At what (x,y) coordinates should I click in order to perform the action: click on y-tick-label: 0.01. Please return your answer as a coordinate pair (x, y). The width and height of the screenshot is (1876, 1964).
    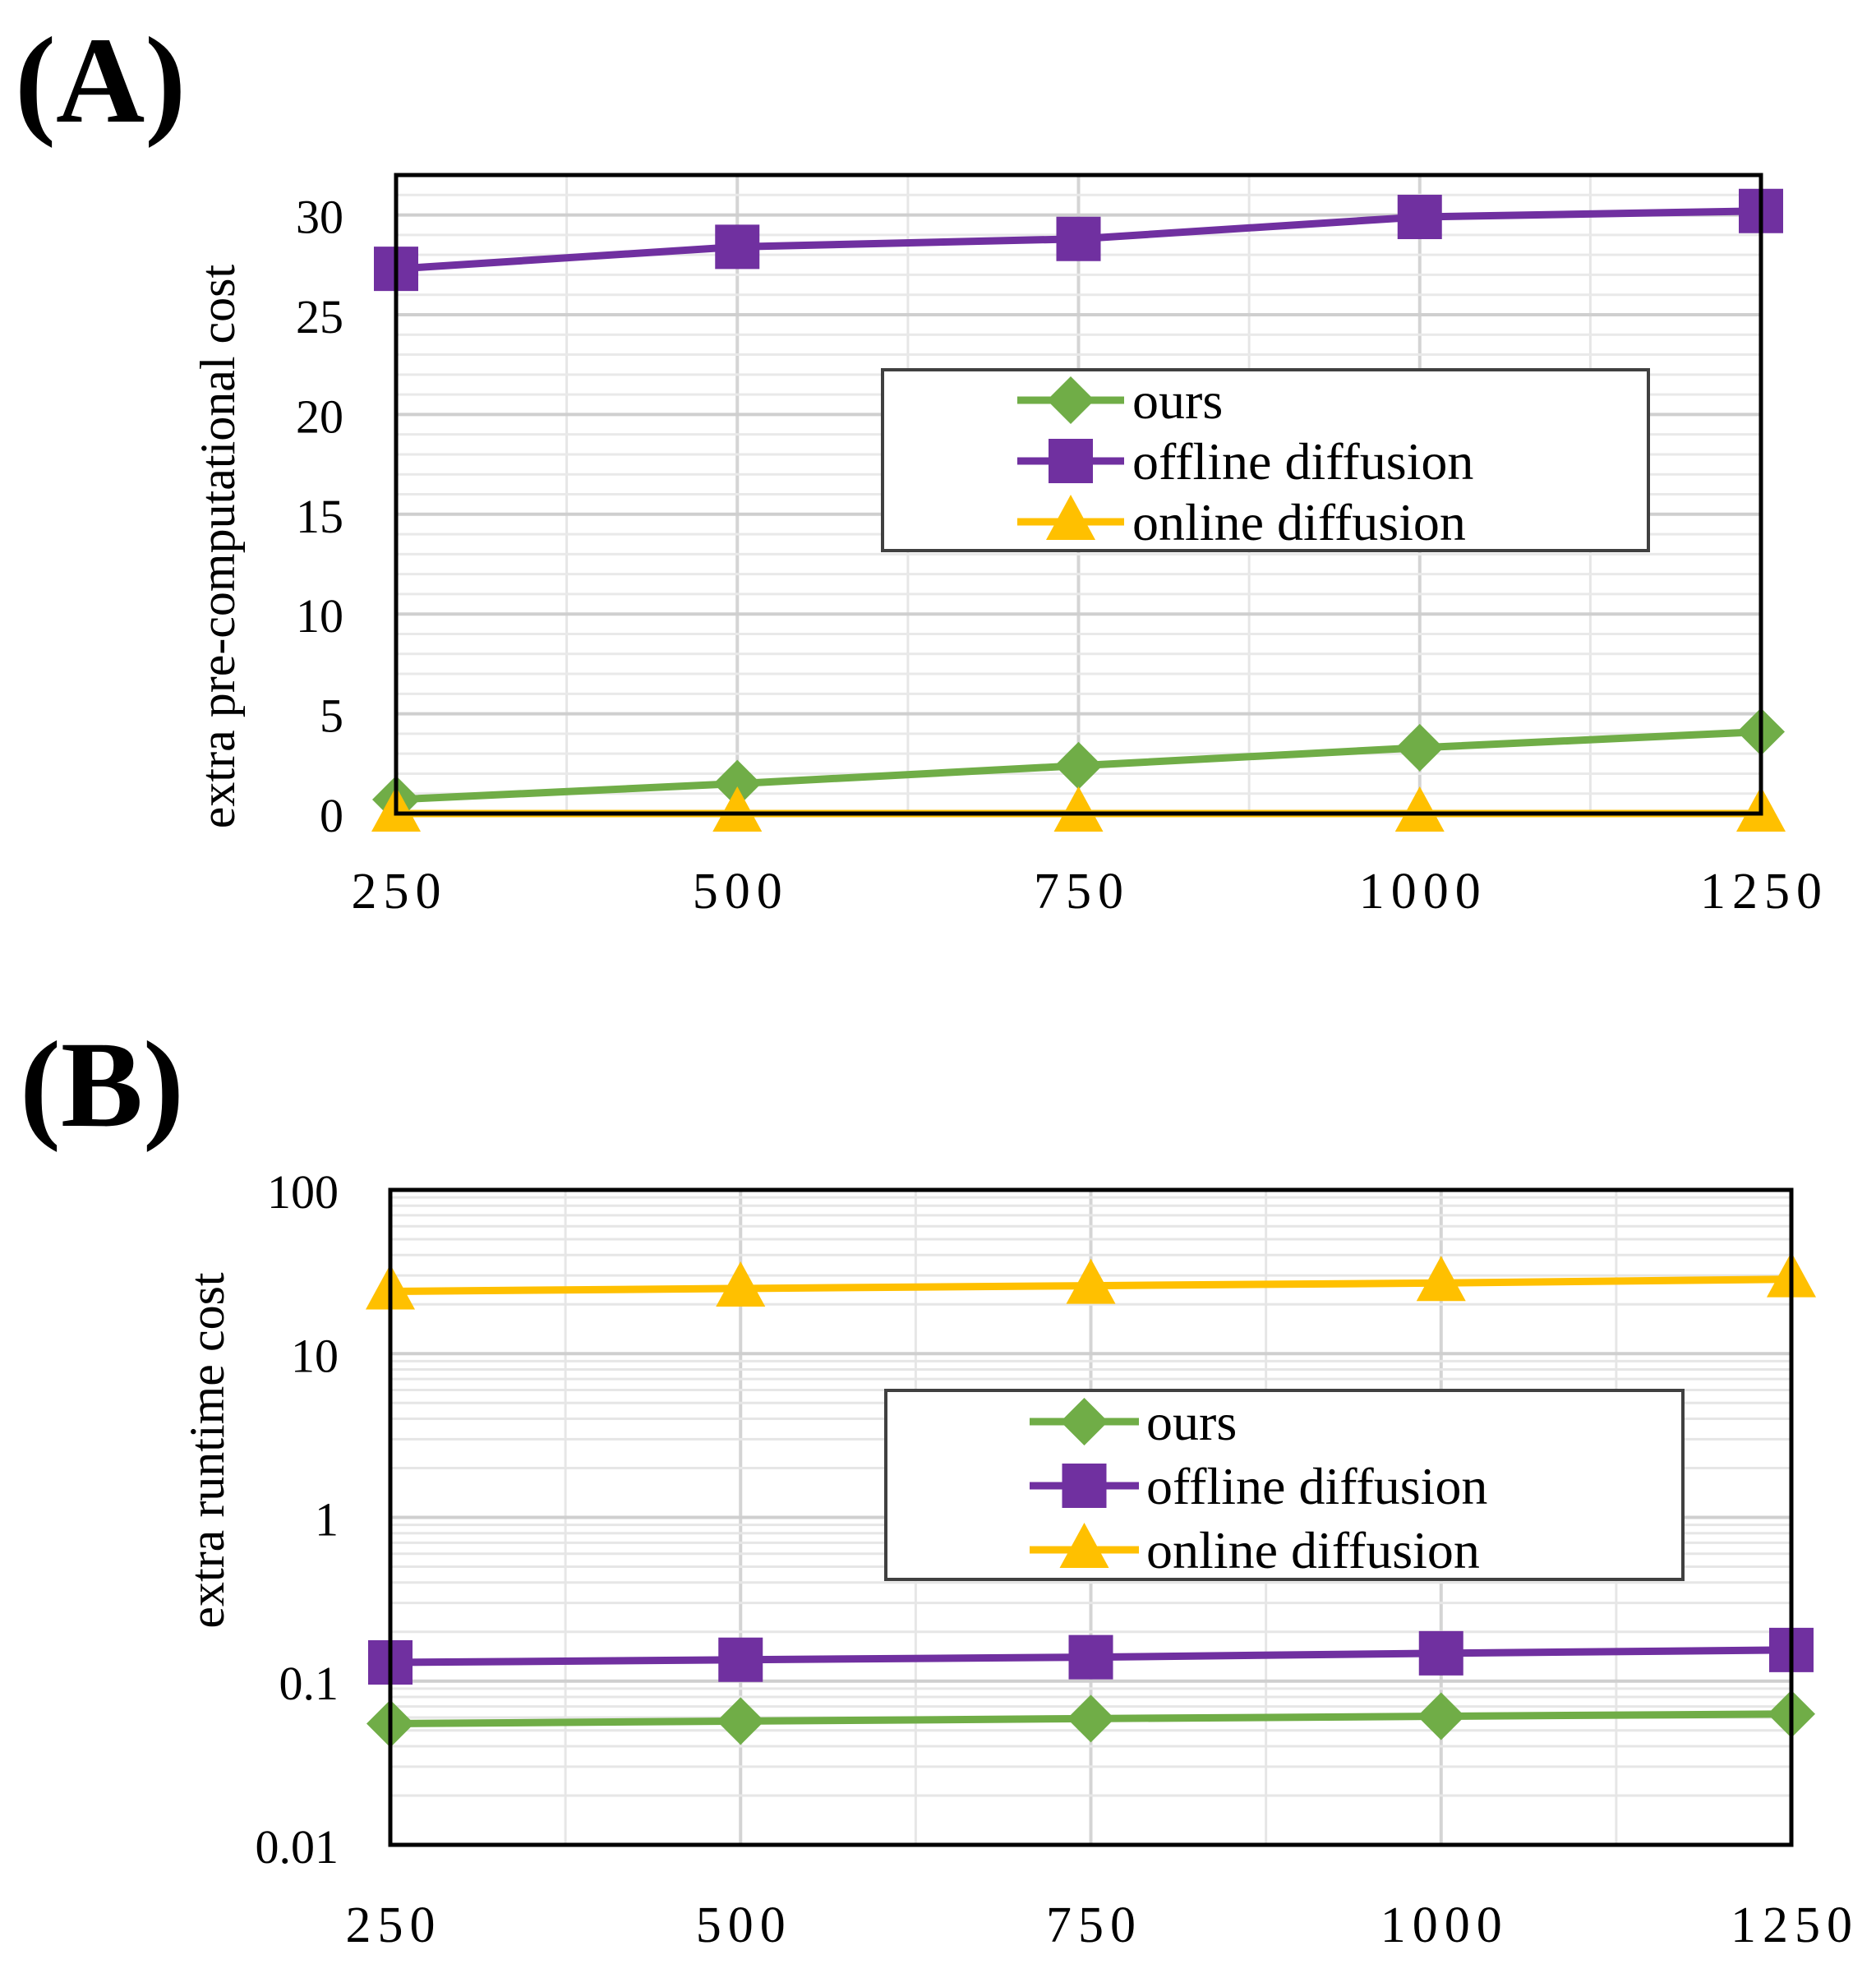
    Looking at the image, I should click on (298, 1847).